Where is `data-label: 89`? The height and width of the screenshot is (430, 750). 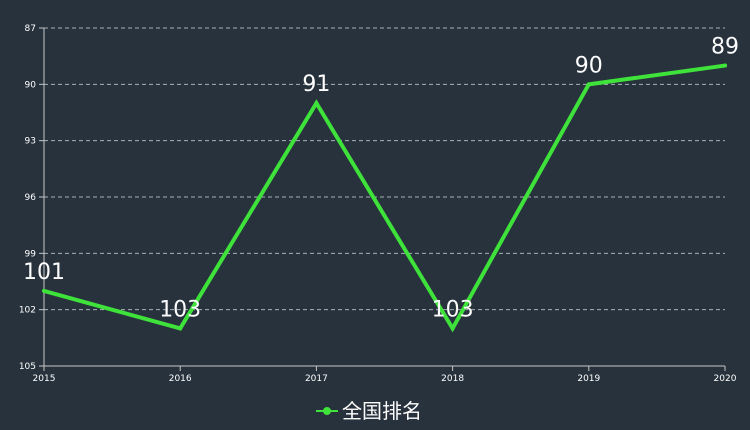 data-label: 89 is located at coordinates (725, 47).